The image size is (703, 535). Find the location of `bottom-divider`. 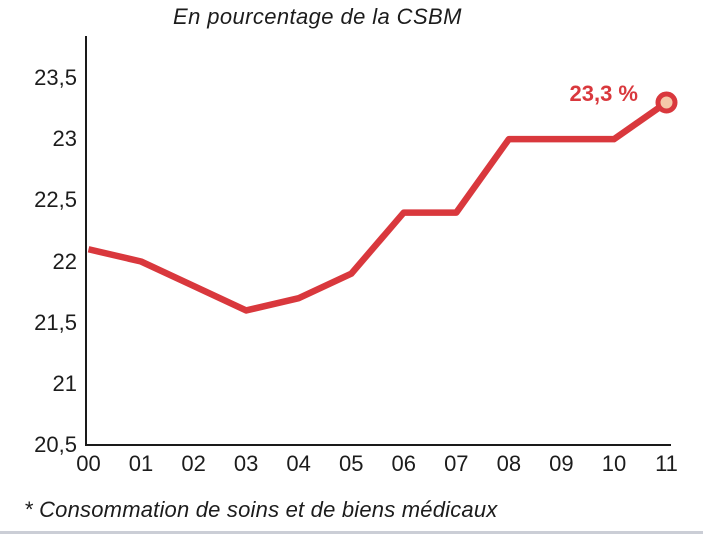

bottom-divider is located at coordinates (351, 532).